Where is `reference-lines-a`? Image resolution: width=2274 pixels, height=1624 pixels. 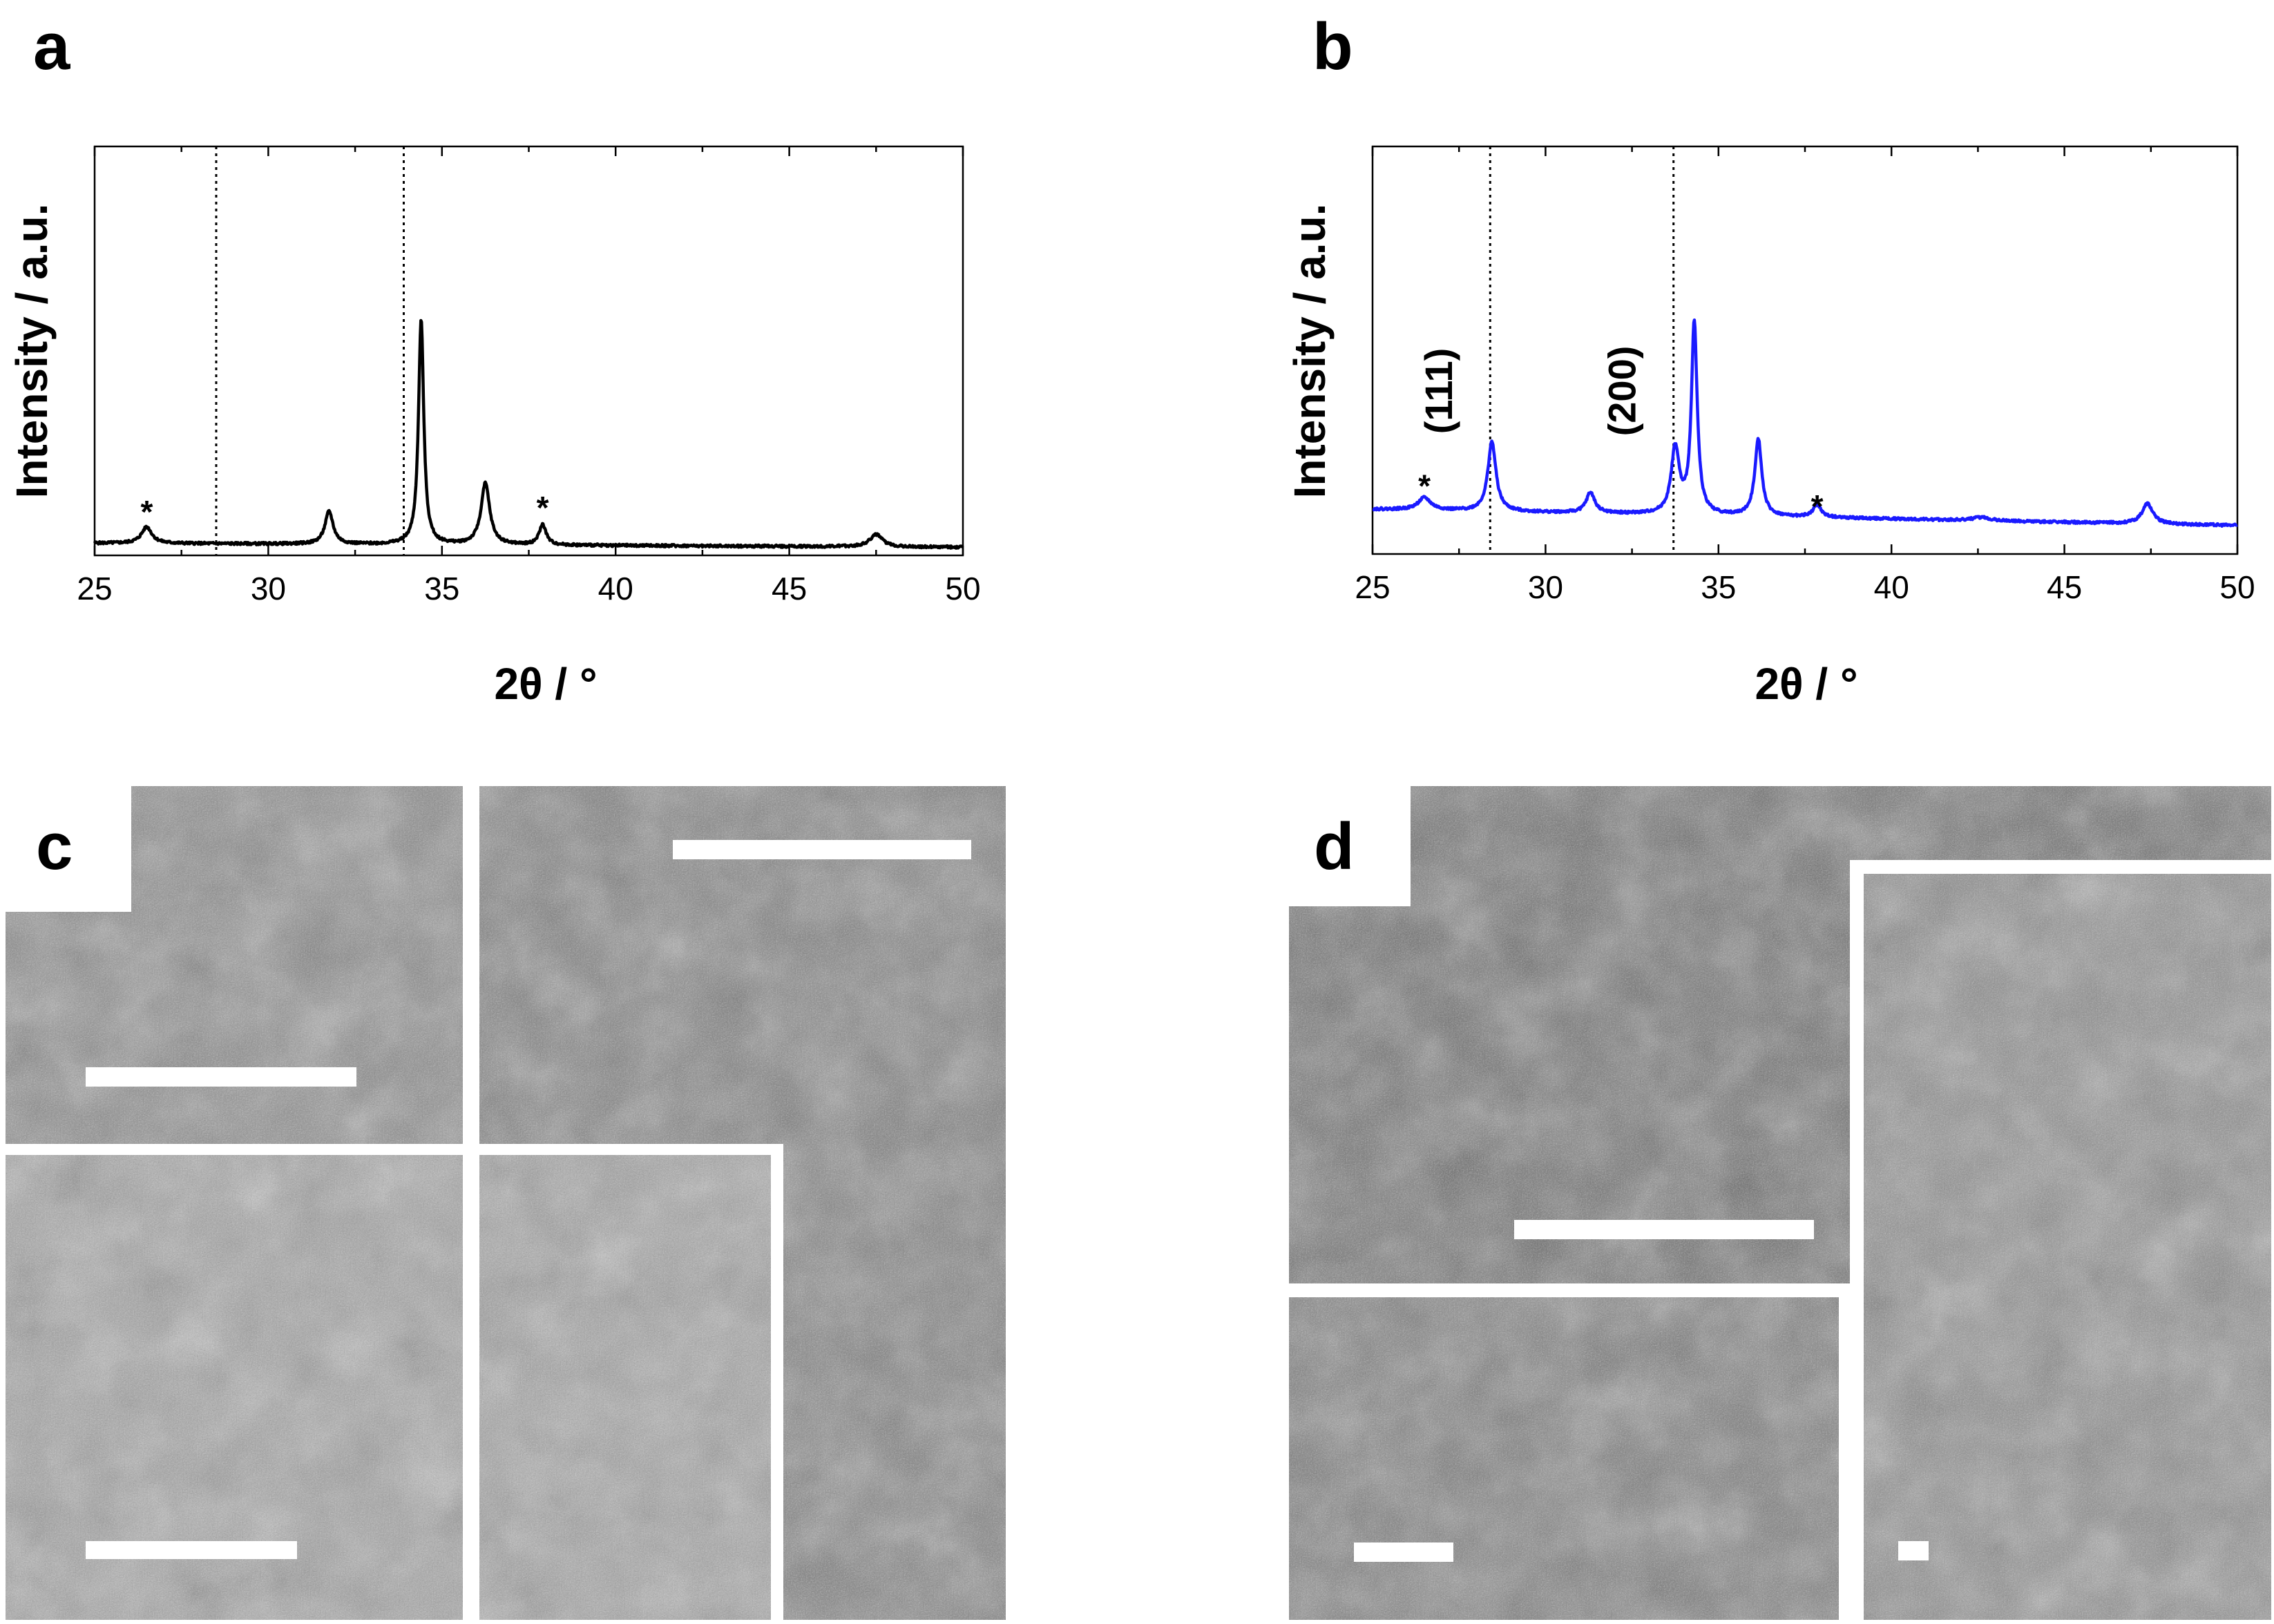 reference-lines-a is located at coordinates (310, 350).